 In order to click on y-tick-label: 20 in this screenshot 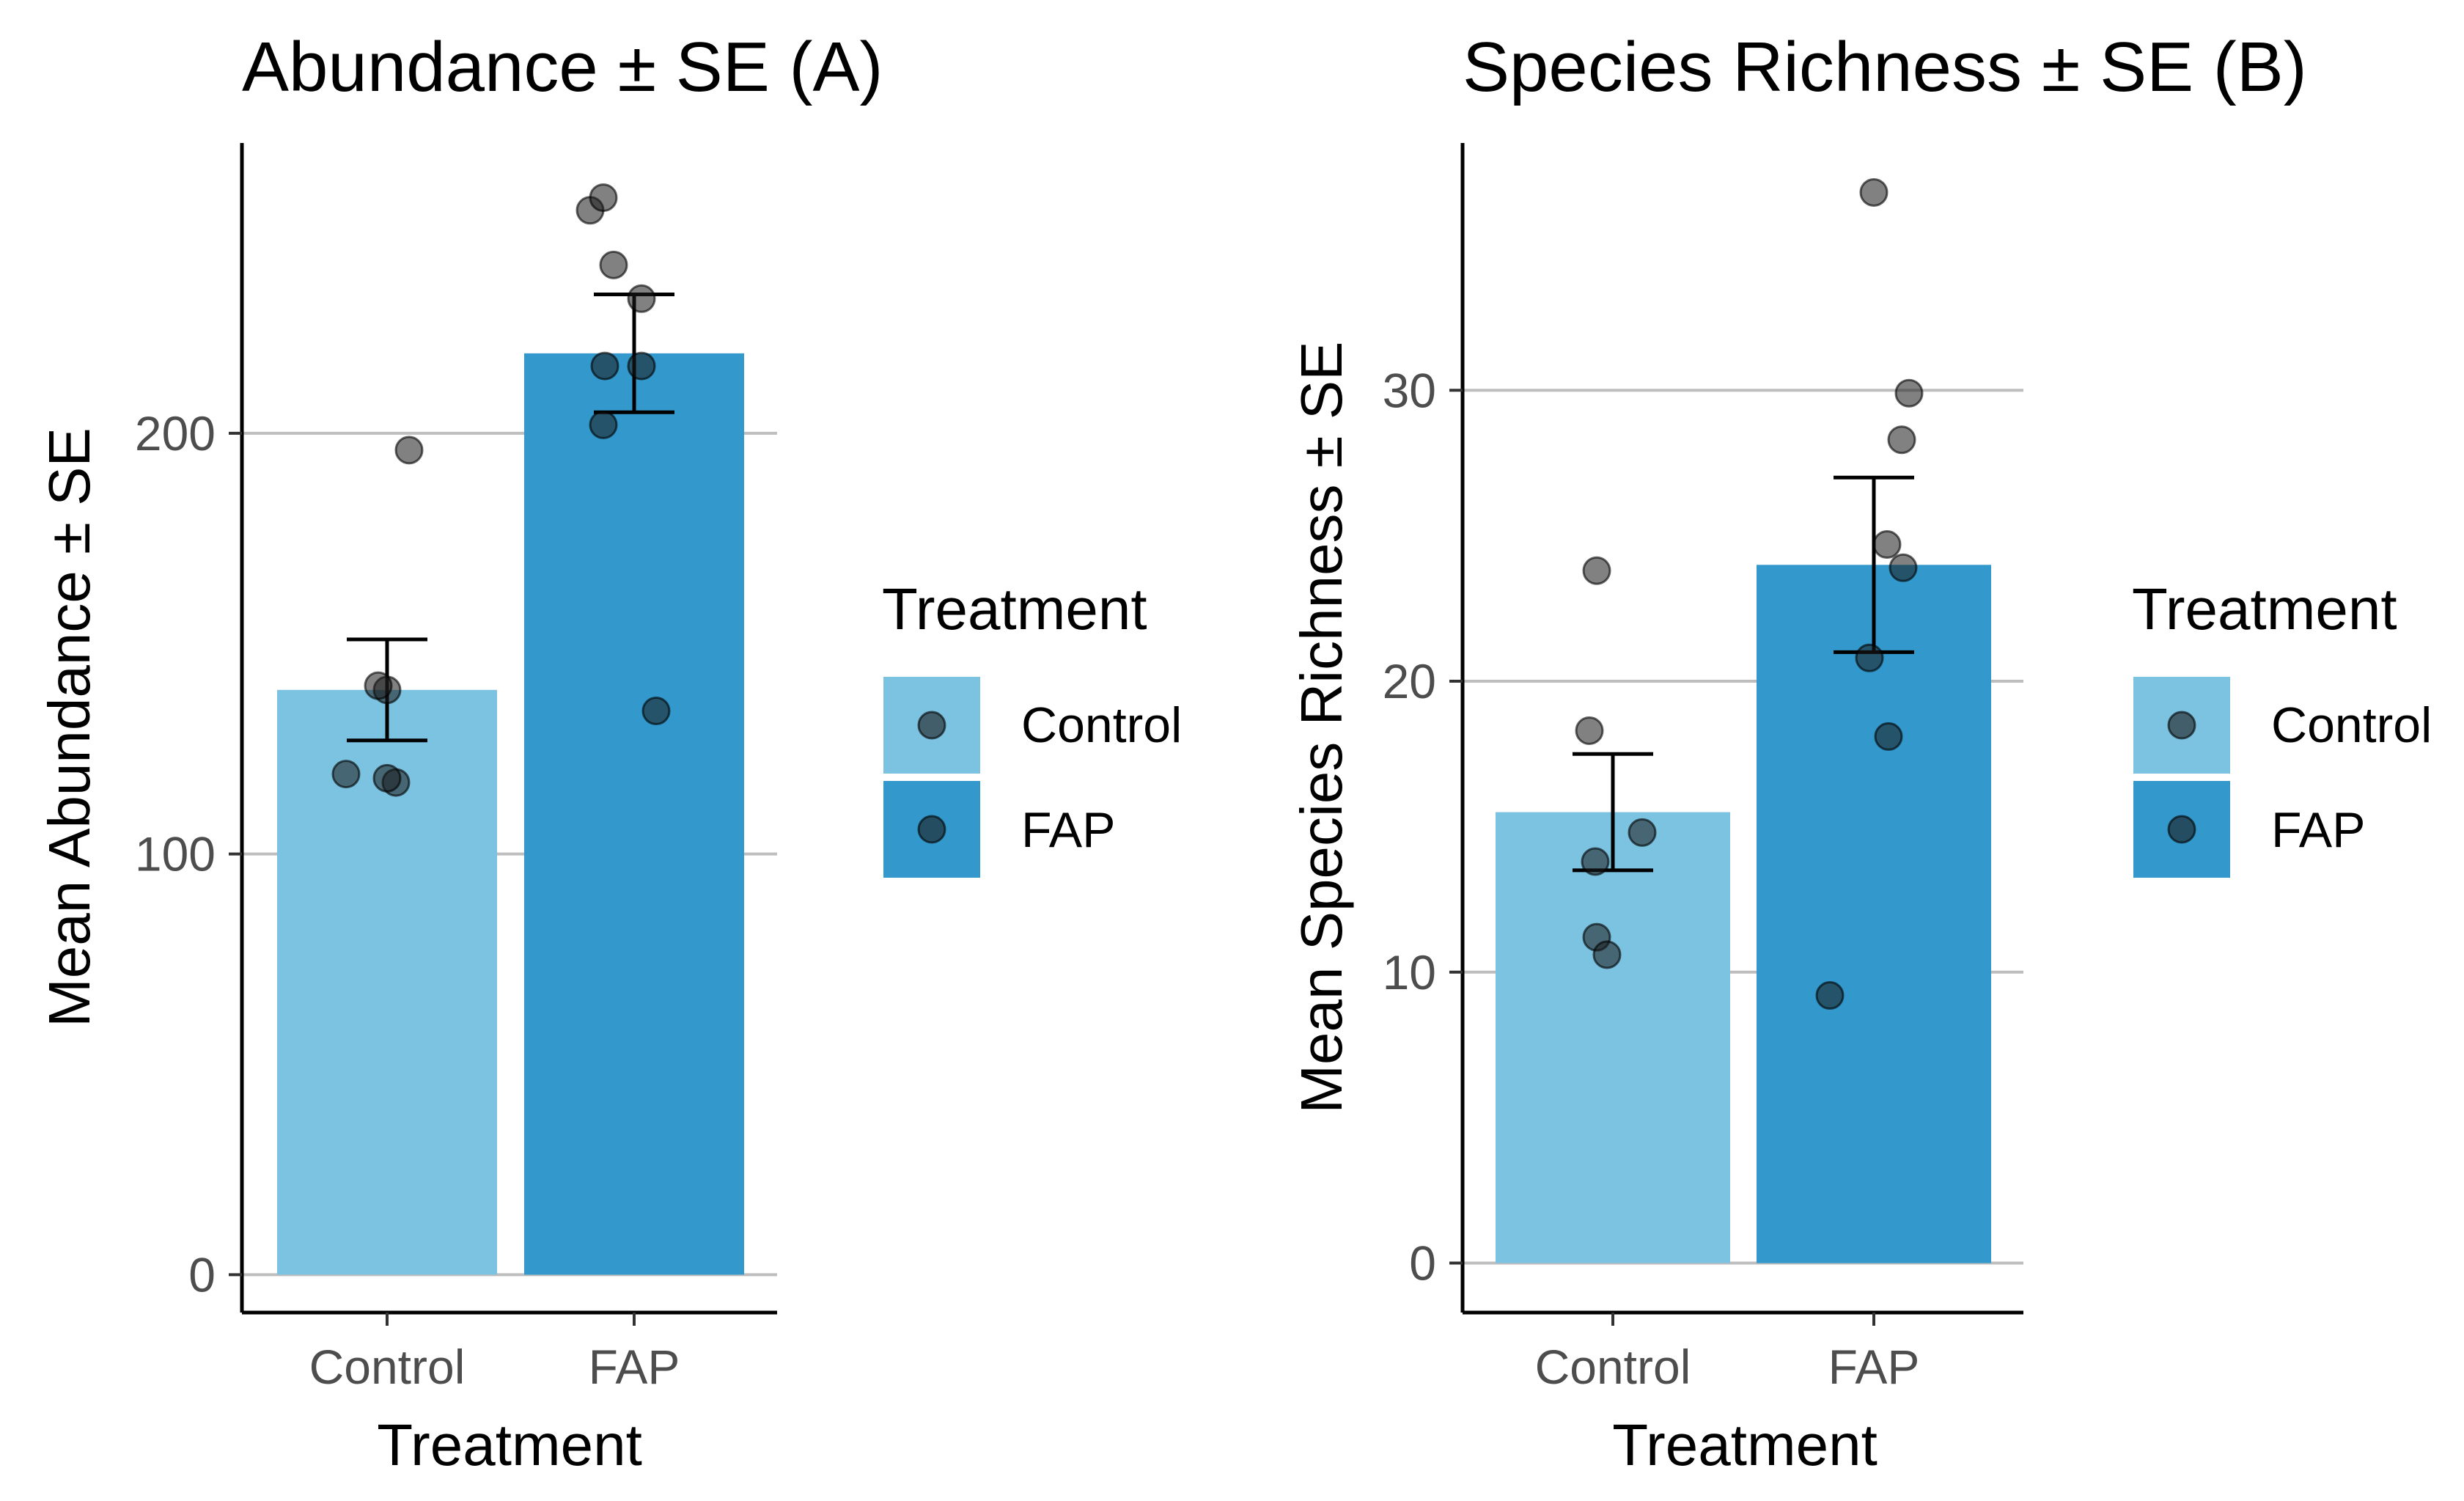, I will do `click(1409, 681)`.